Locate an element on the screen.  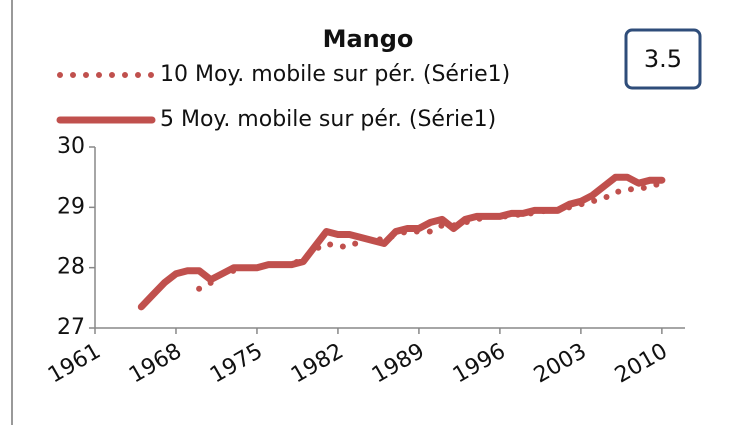
chart-title: Mango is located at coordinates (368, 39).